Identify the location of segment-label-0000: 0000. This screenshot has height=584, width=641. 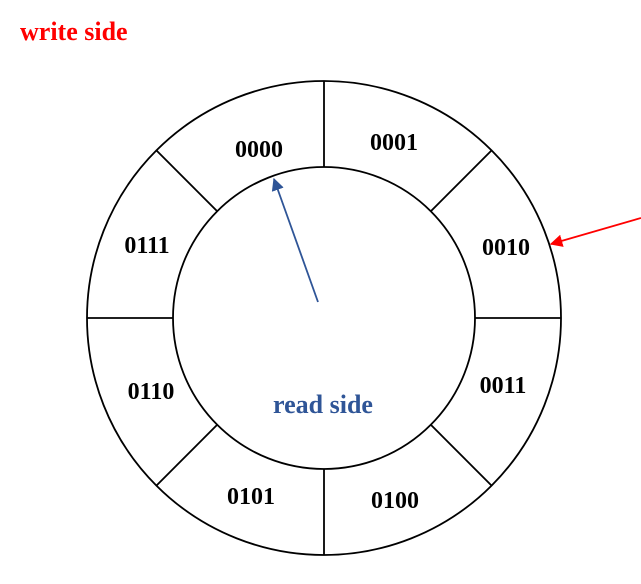
(259, 150).